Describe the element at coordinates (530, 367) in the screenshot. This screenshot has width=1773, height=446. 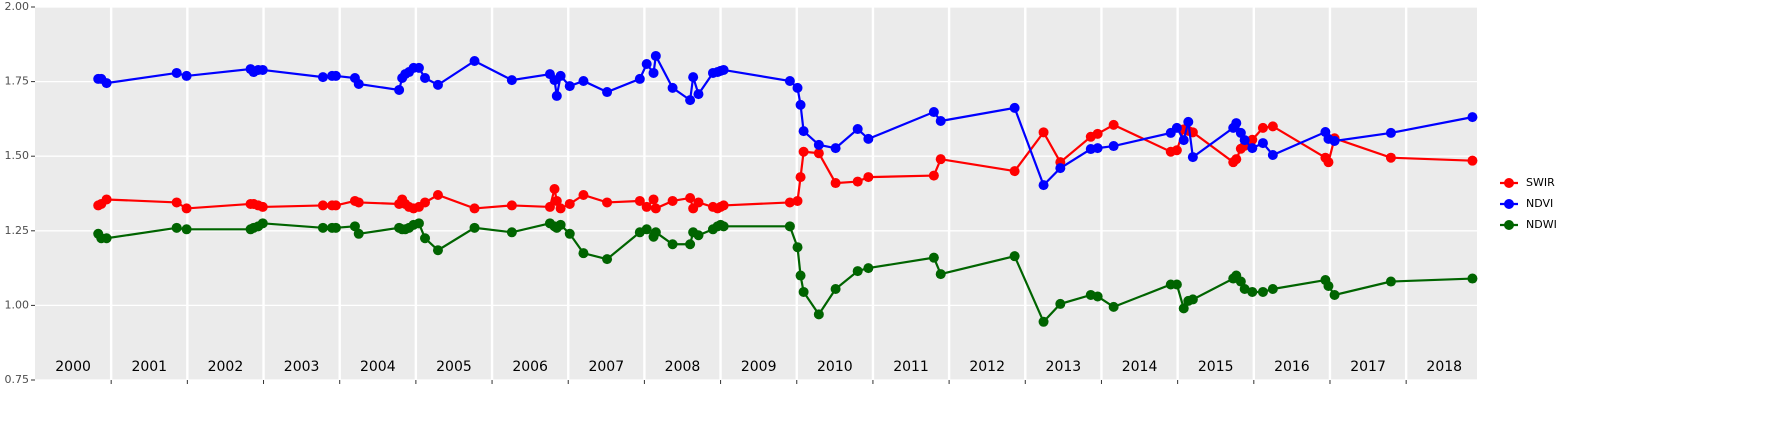
I see `year-label: 2006` at that location.